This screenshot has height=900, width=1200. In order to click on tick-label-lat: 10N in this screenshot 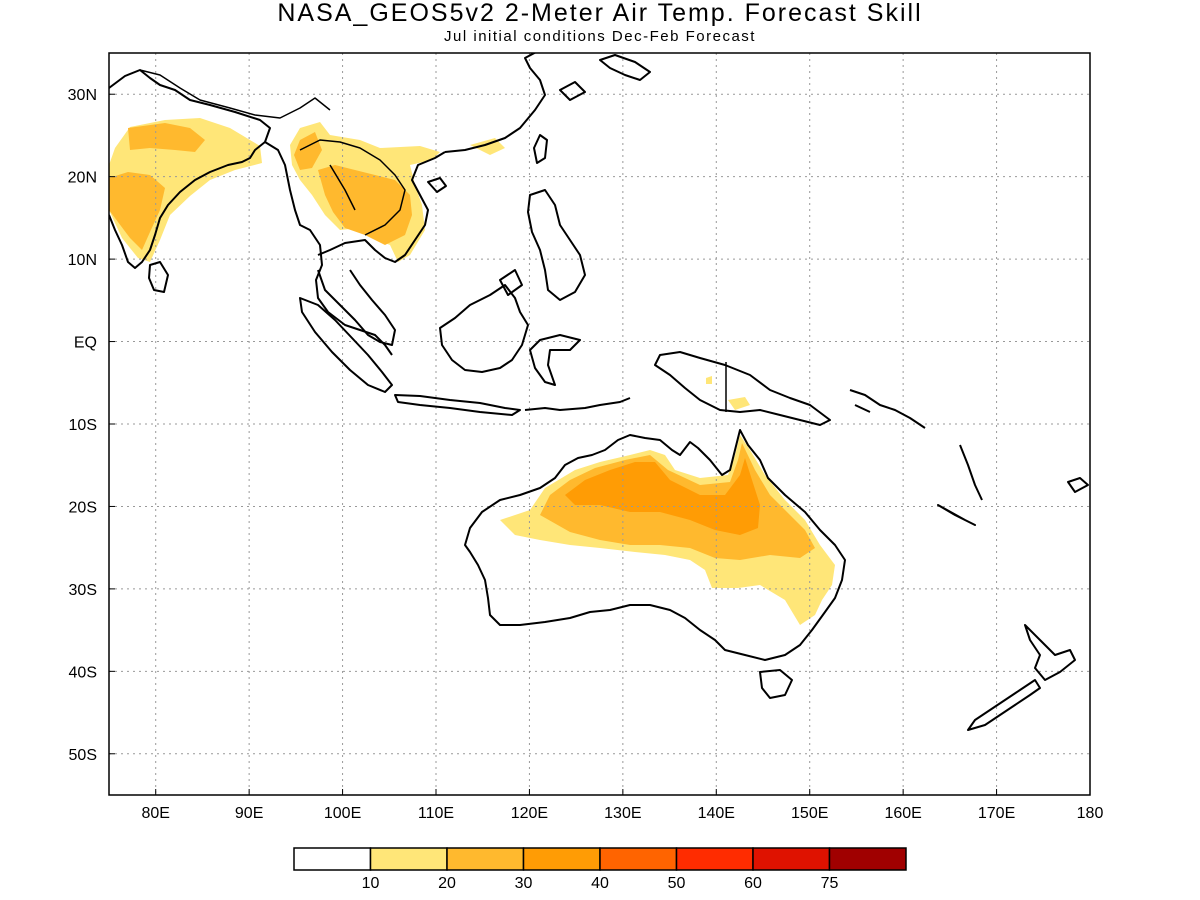, I will do `click(82, 260)`.